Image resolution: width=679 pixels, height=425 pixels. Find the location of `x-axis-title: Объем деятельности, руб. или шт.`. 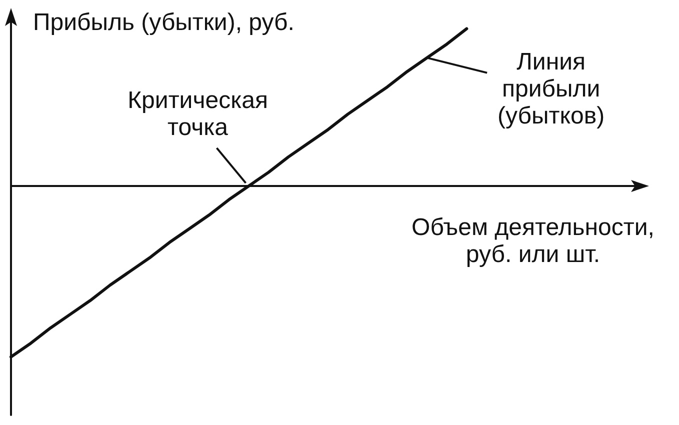

x-axis-title: Объем деятельности, руб. или шт. is located at coordinates (533, 241).